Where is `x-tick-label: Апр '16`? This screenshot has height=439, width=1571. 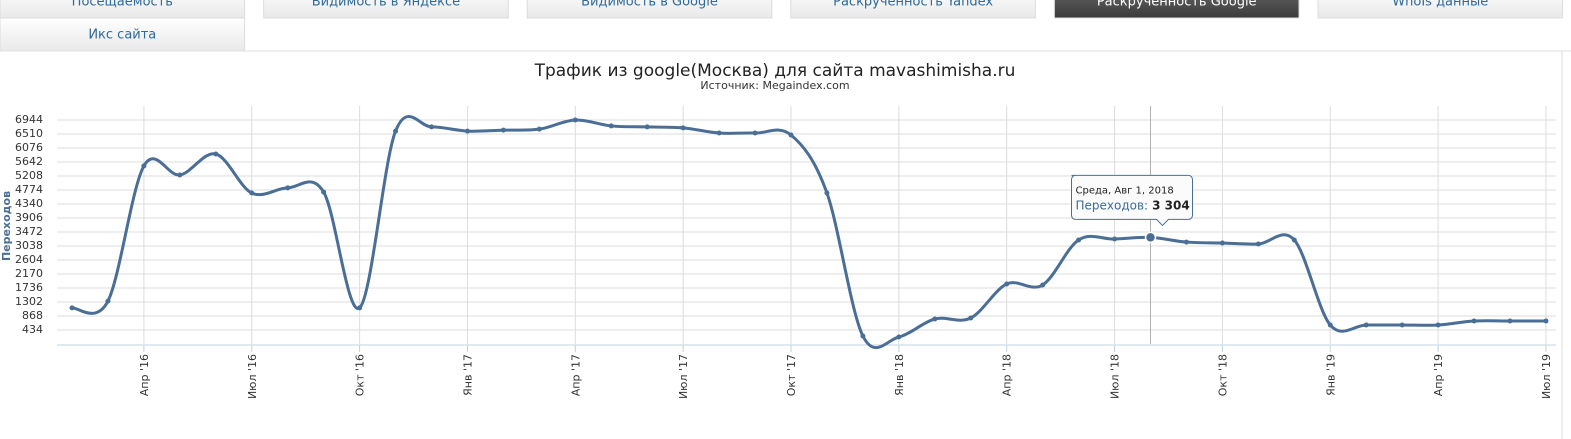 x-tick-label: Апр '16 is located at coordinates (144, 375).